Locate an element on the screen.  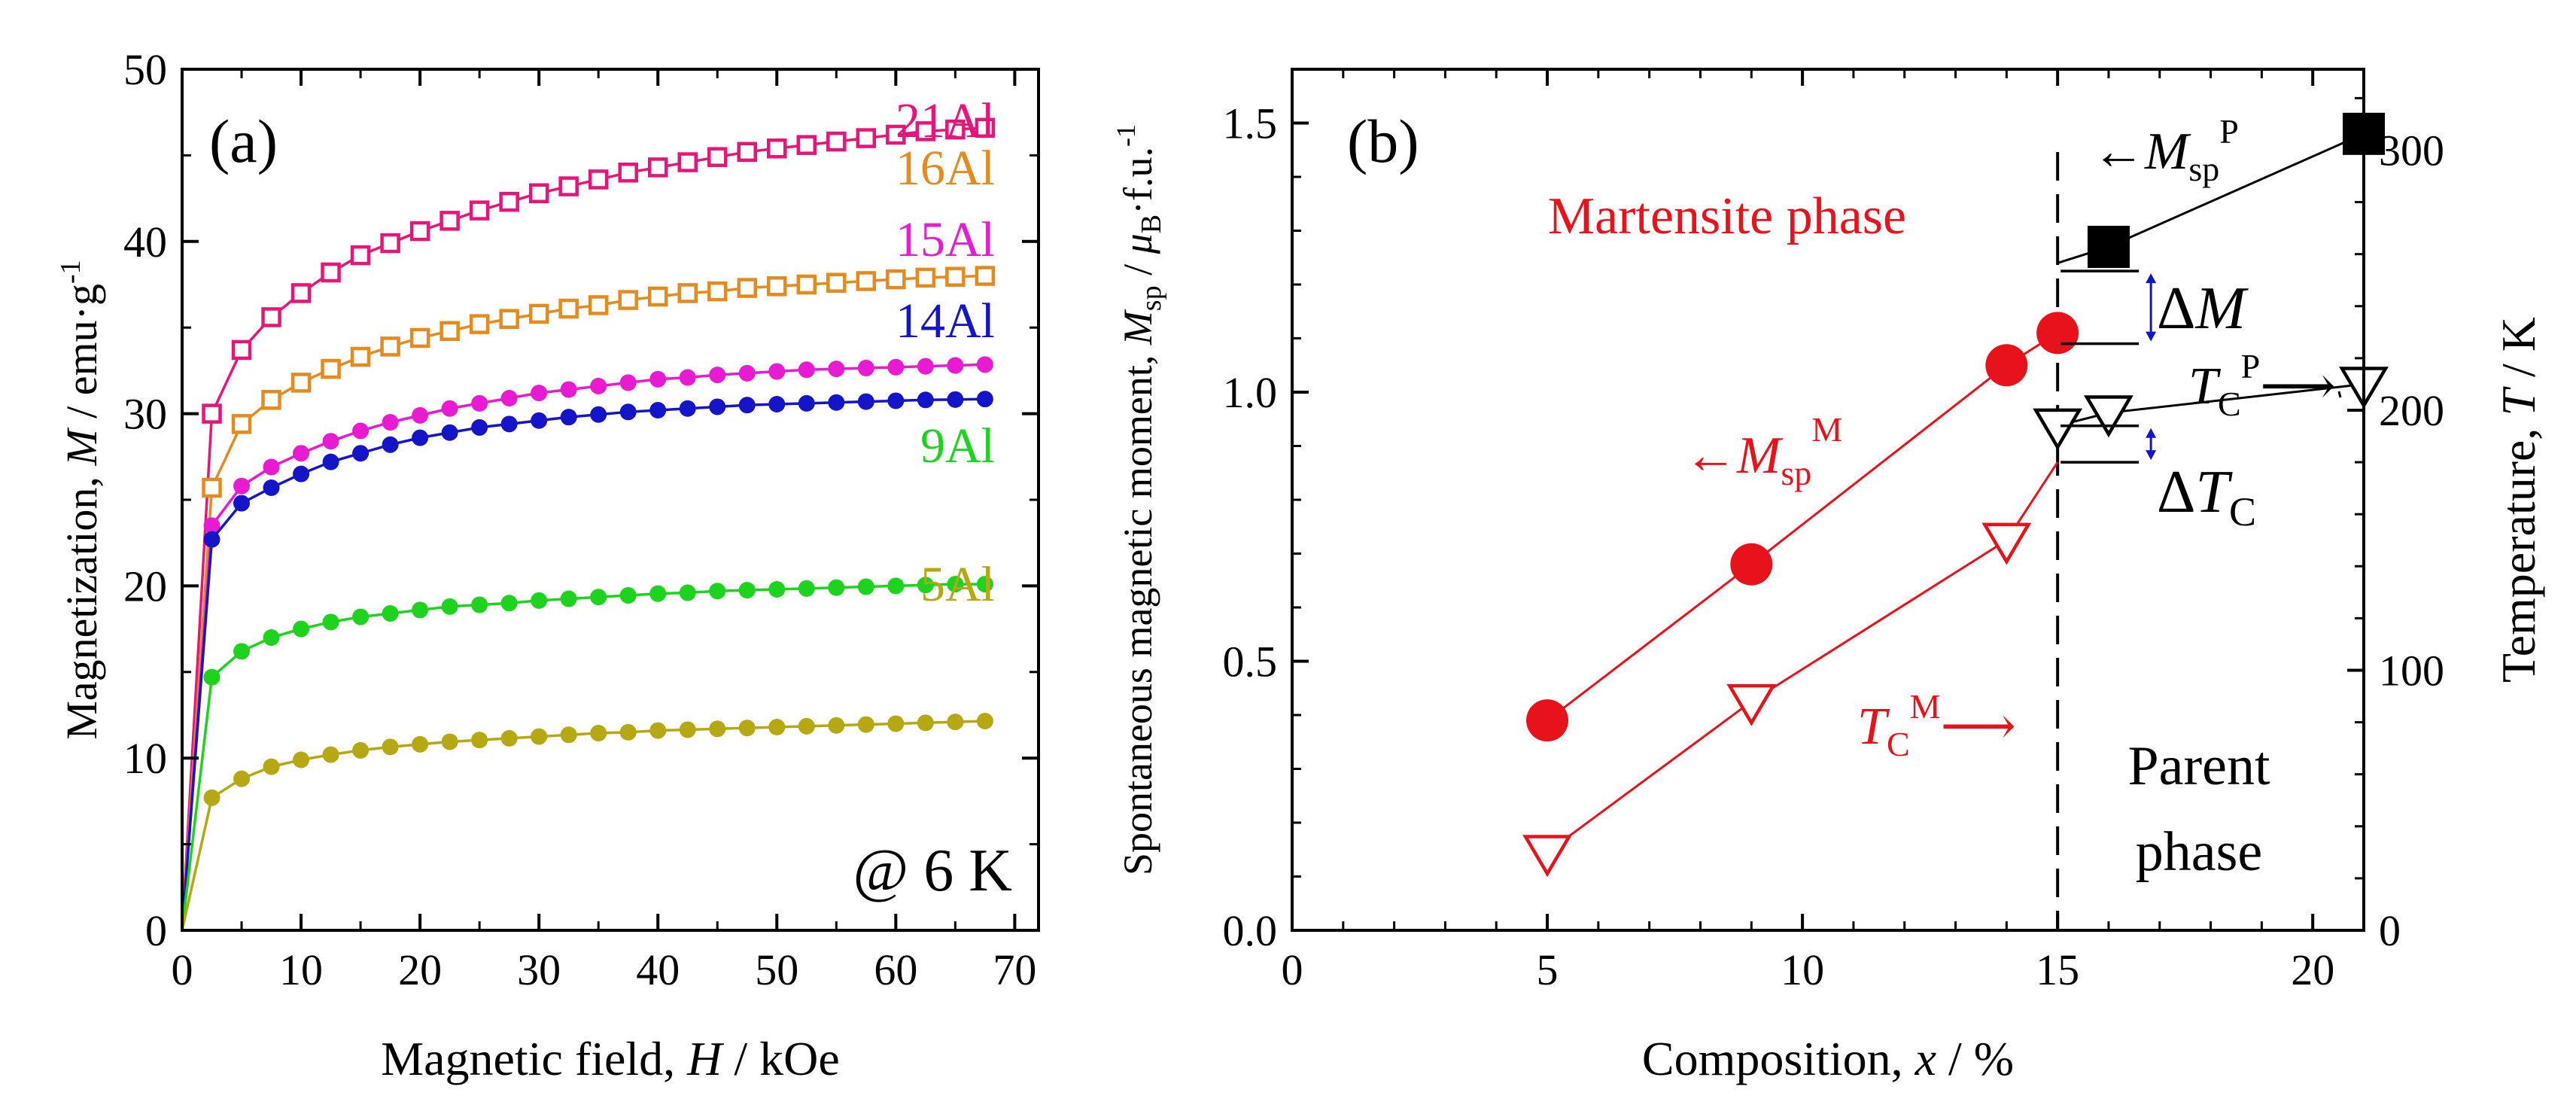
series-label: 16Al is located at coordinates (945, 168).